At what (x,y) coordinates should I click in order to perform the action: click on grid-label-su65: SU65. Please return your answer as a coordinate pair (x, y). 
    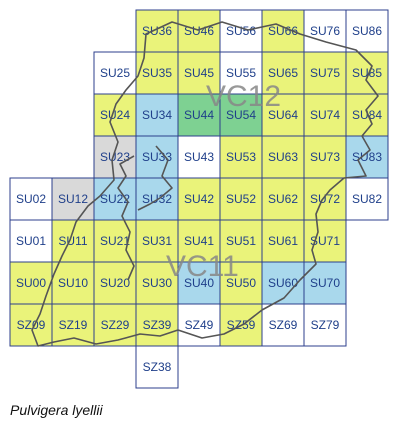
    Looking at the image, I should click on (283, 73).